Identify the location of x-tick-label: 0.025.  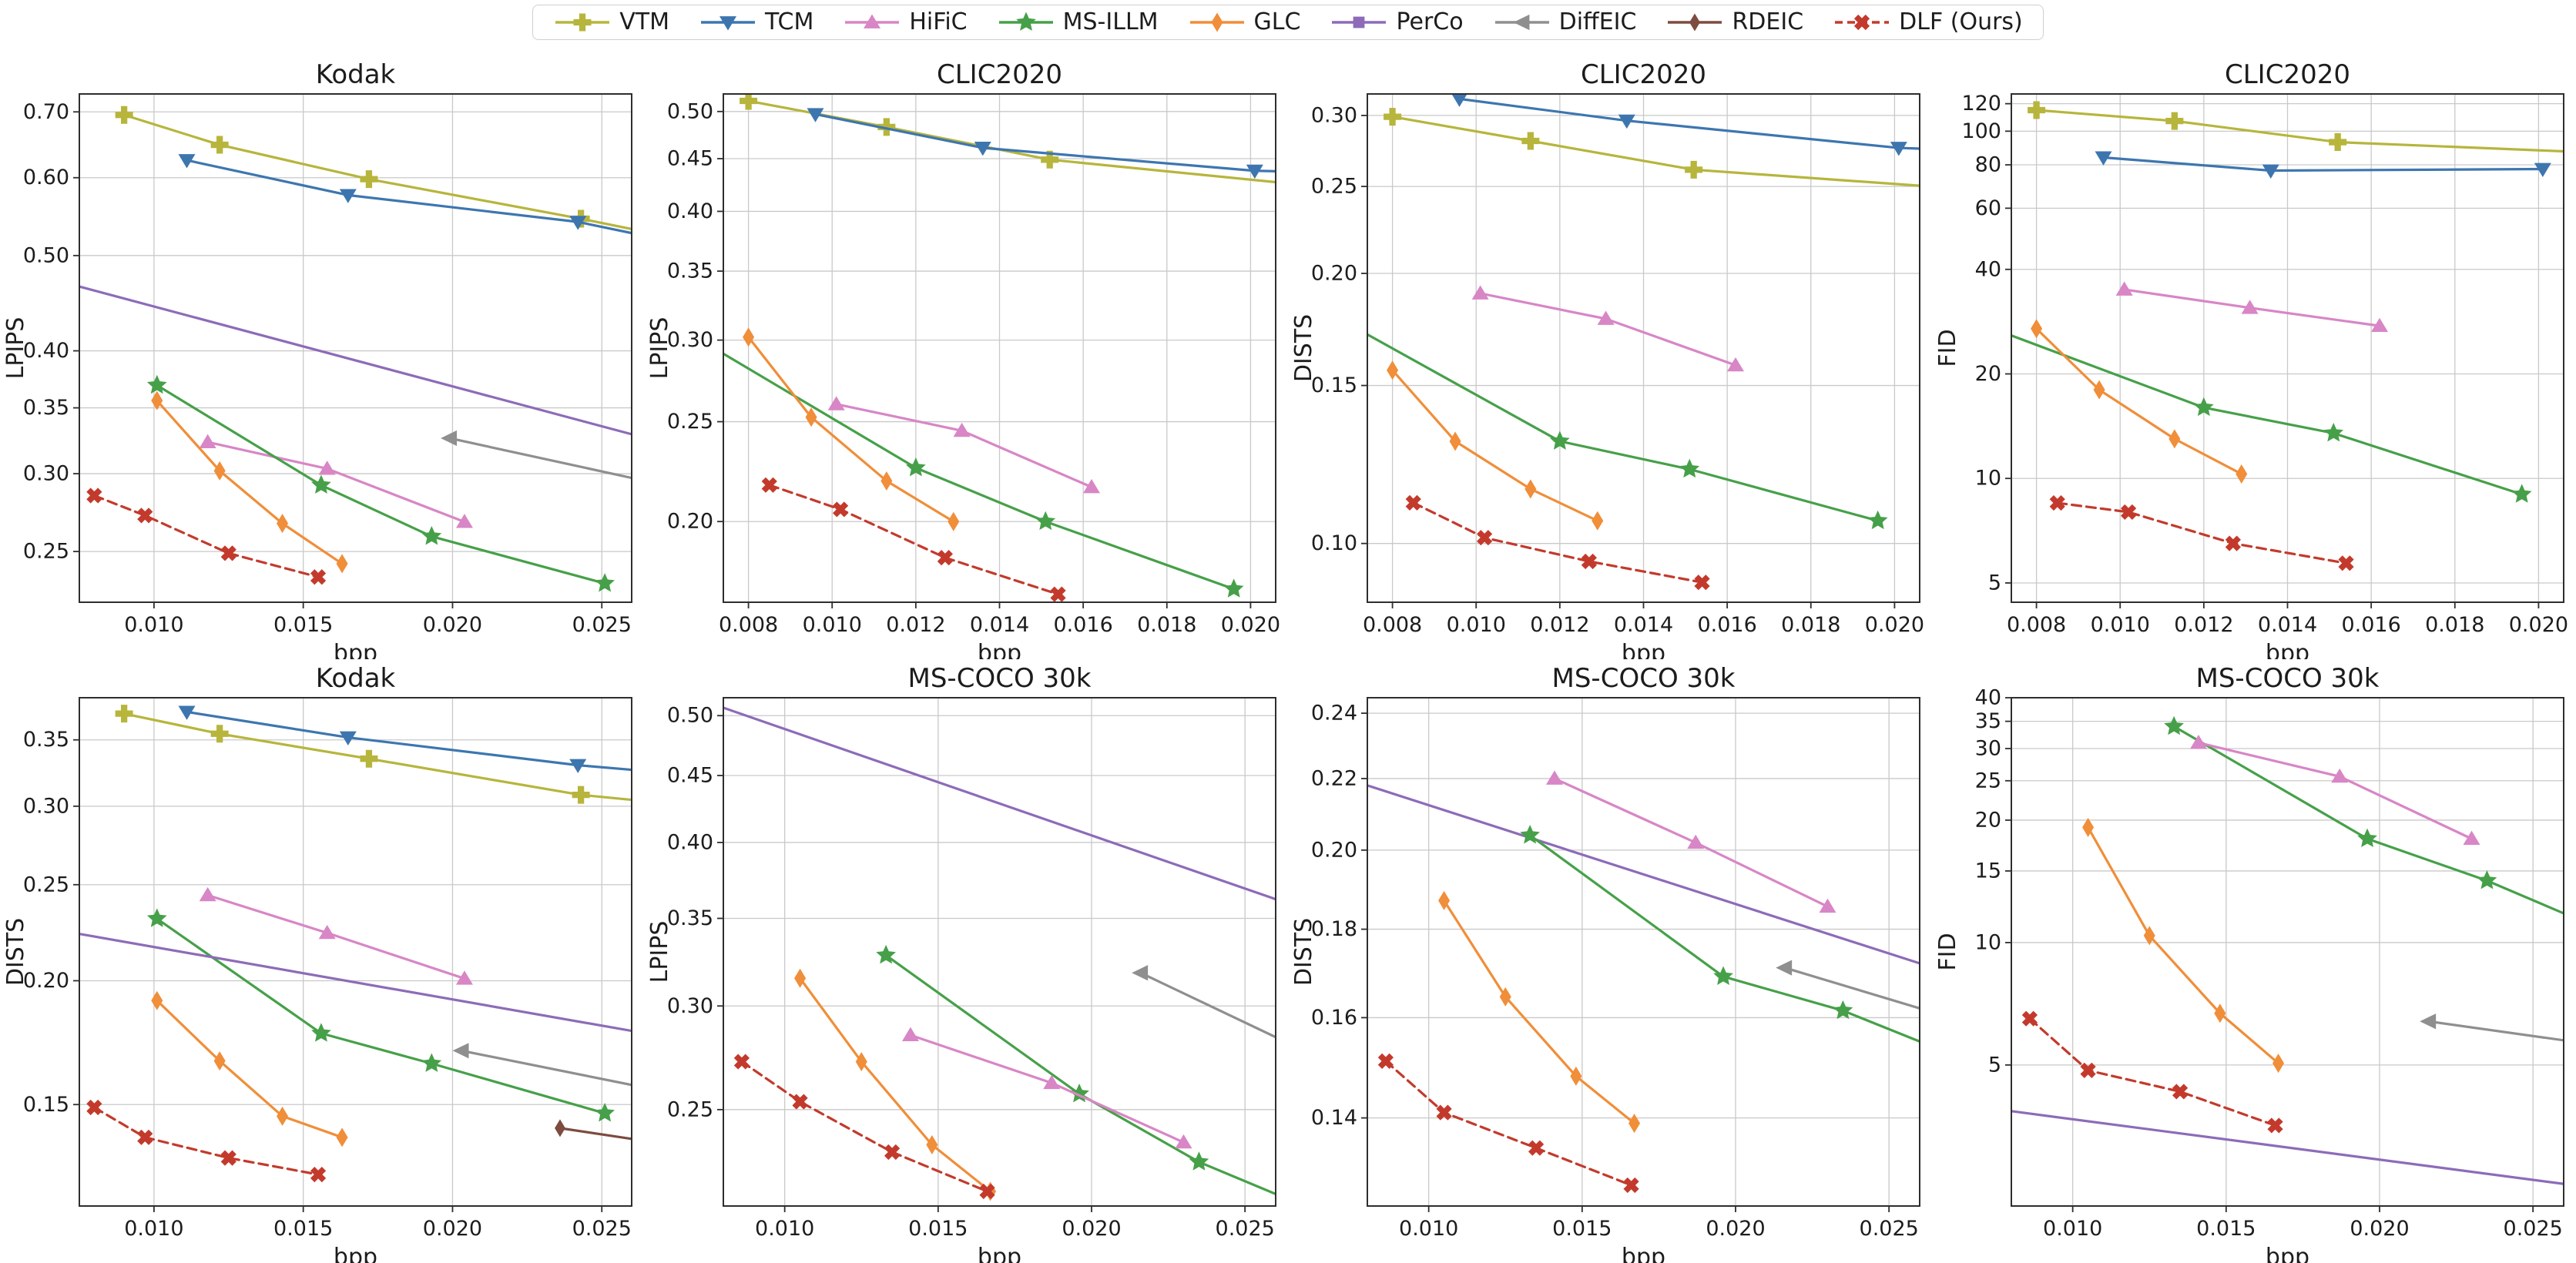
(1889, 1229).